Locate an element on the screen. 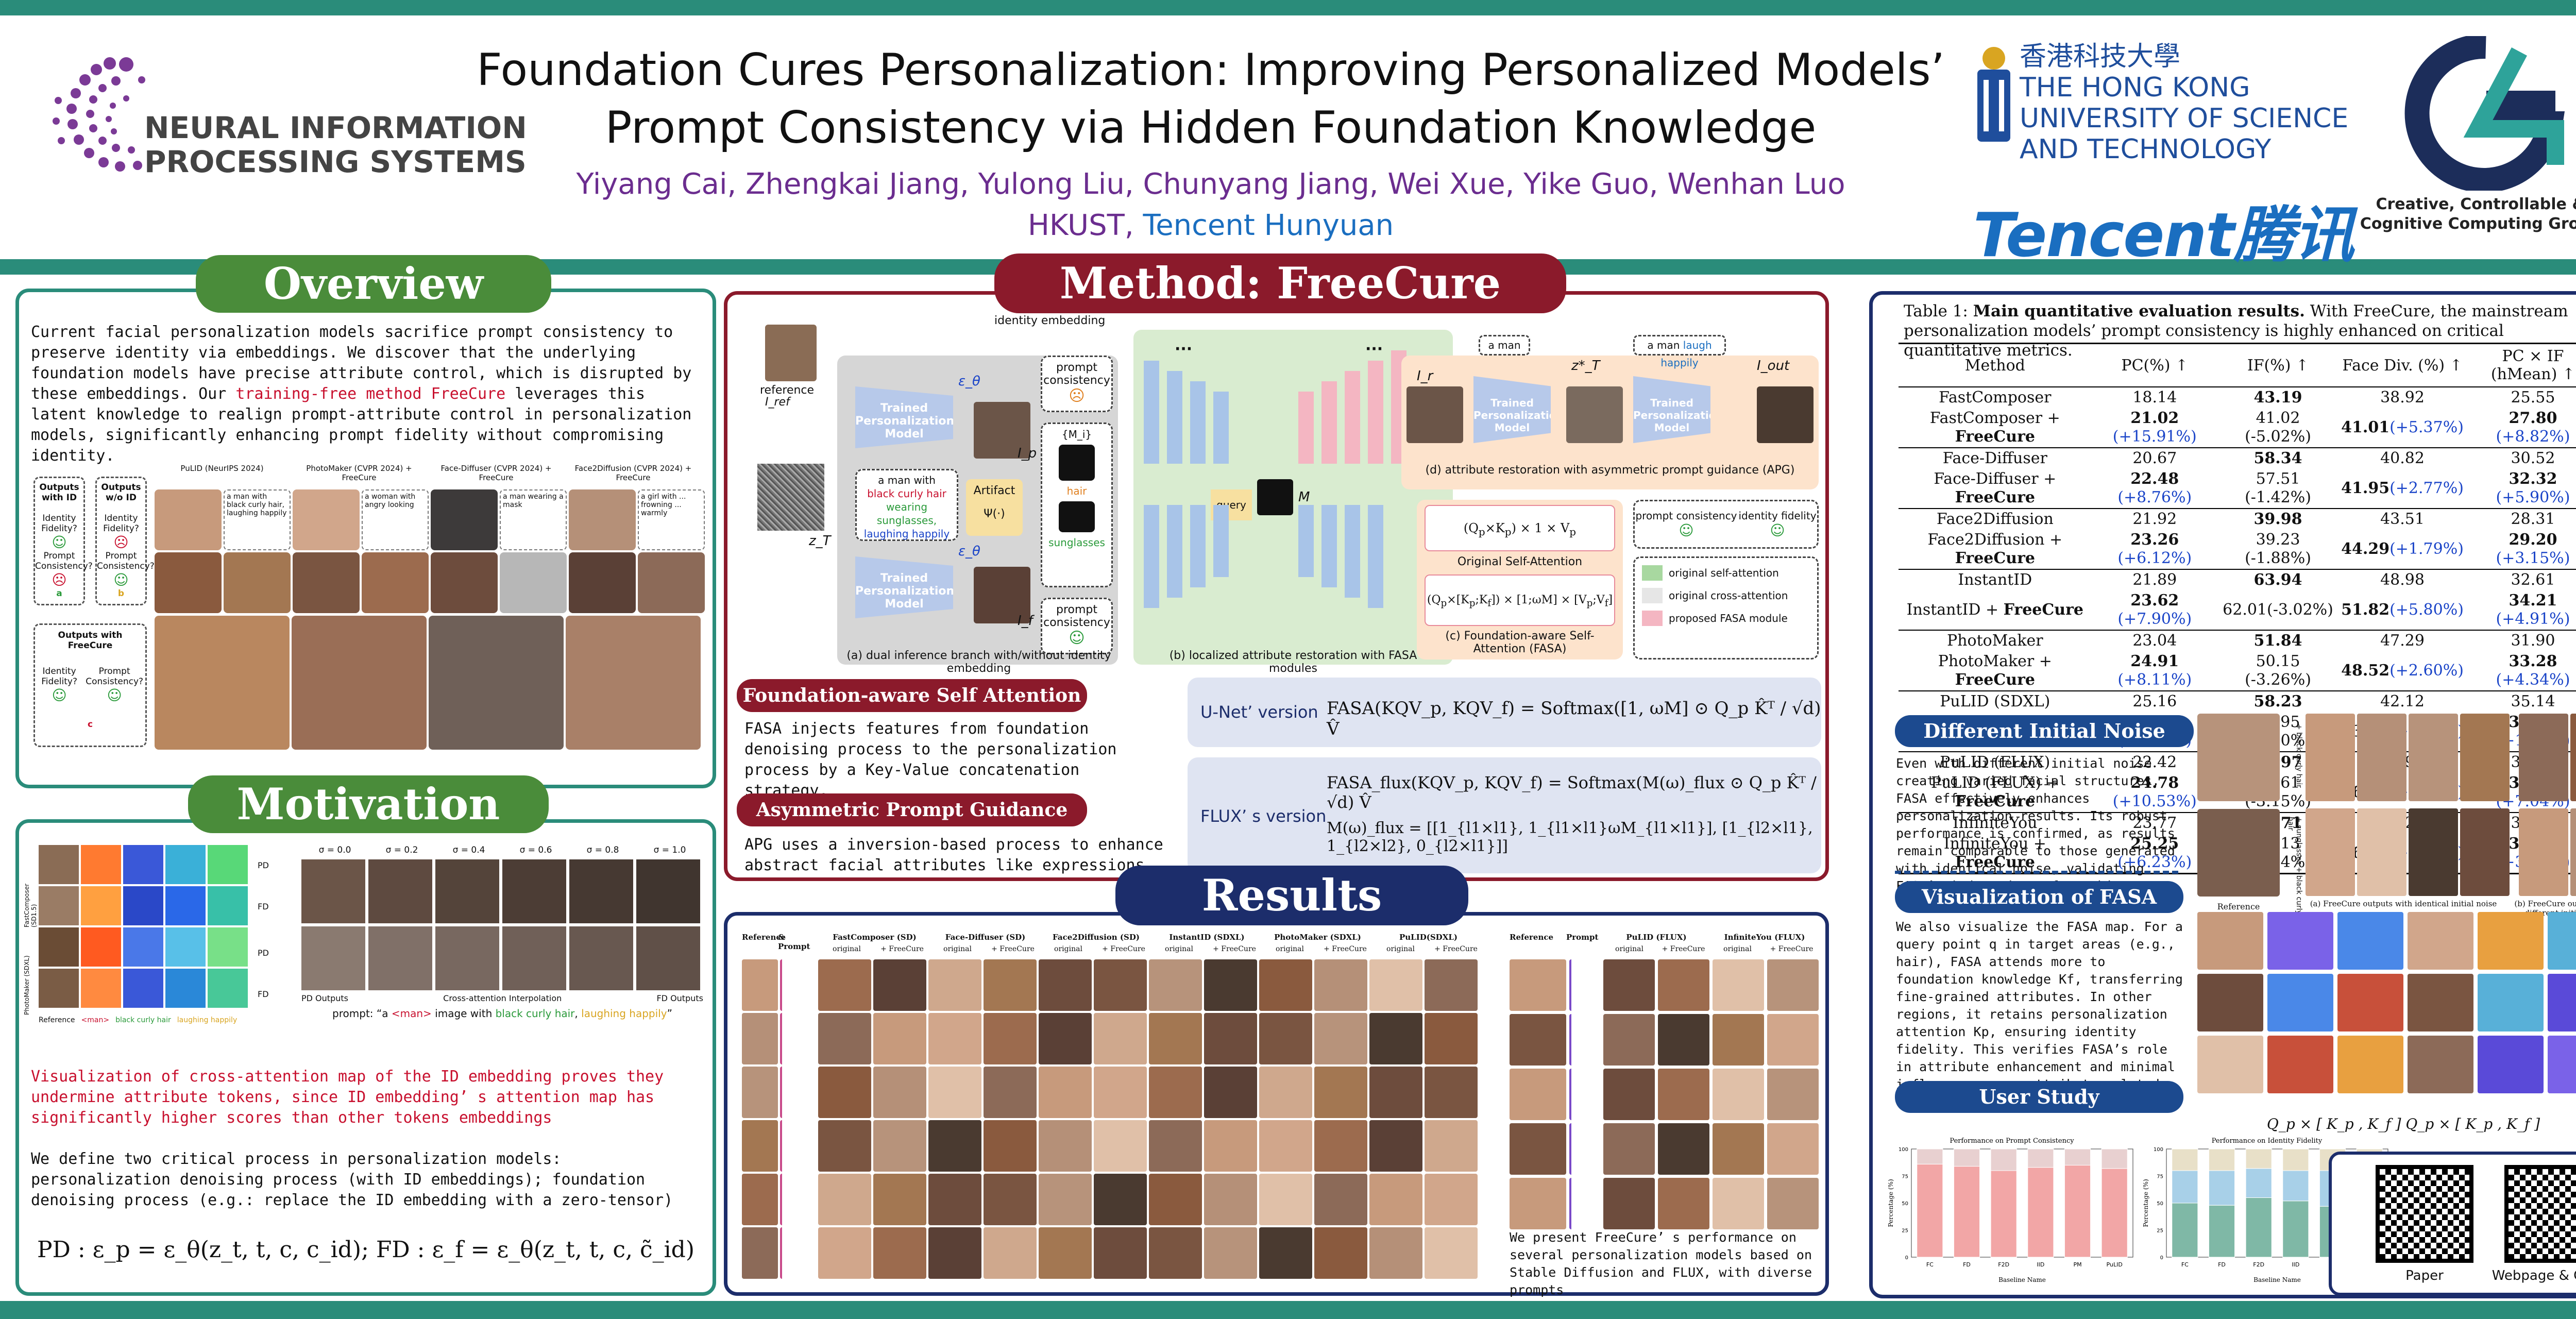 The height and width of the screenshot is (1319, 2576). fasa-vis-header: Visualization of FASA is located at coordinates (2039, 897).